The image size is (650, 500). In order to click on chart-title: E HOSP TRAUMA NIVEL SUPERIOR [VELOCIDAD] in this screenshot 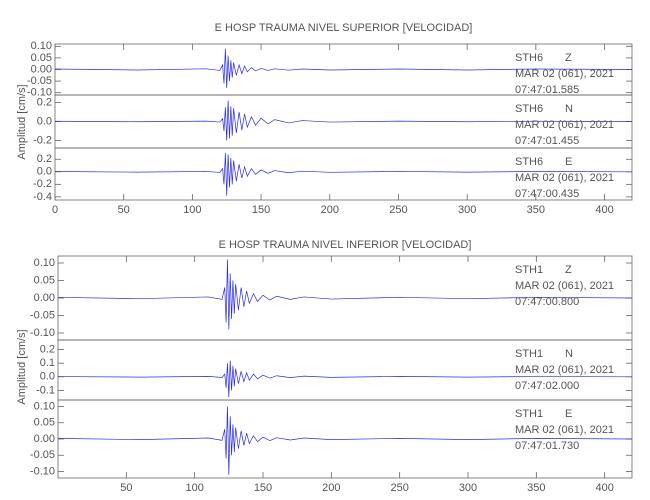, I will do `click(344, 28)`.